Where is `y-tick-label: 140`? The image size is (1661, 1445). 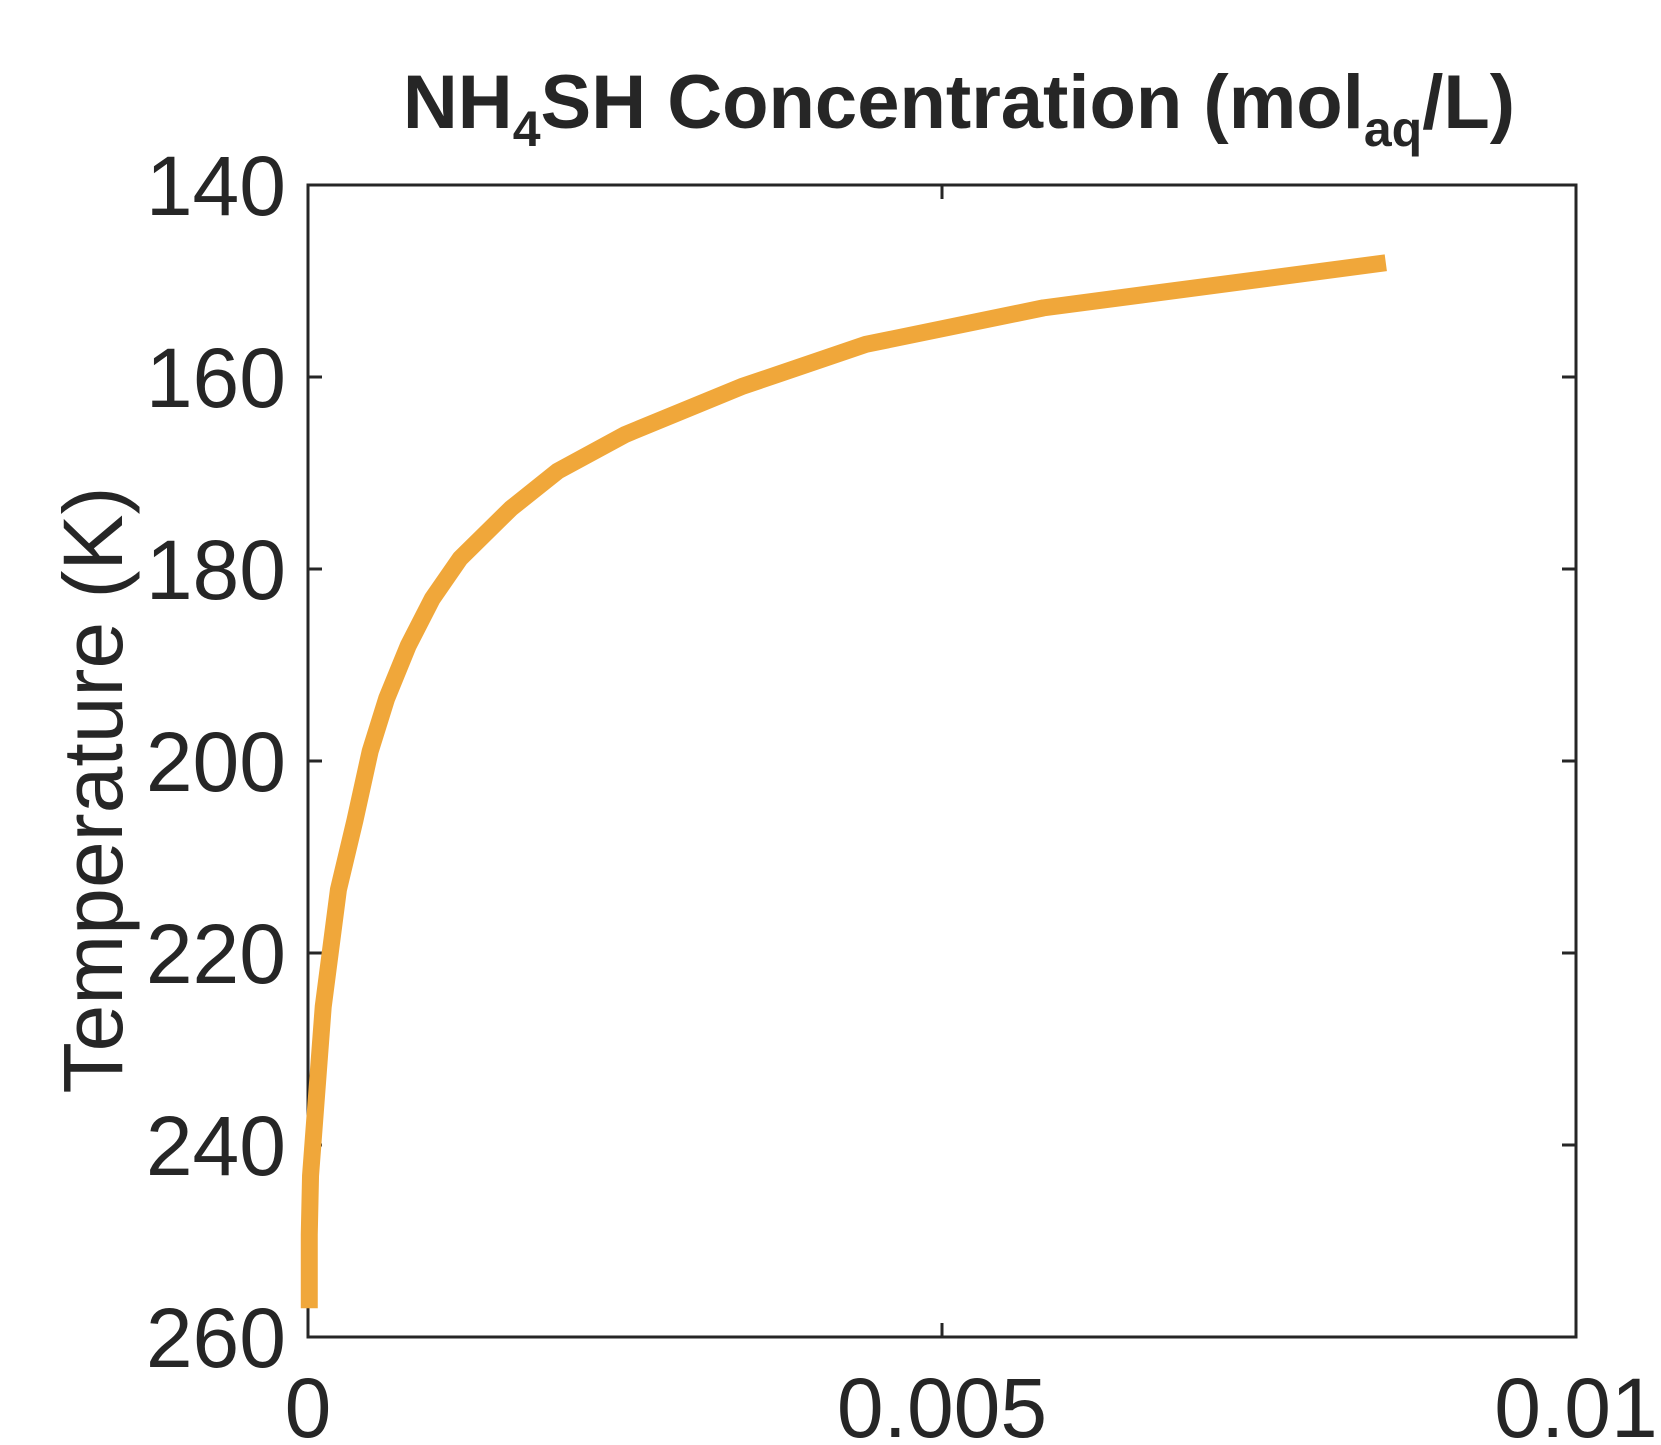 y-tick-label: 140 is located at coordinates (216, 186).